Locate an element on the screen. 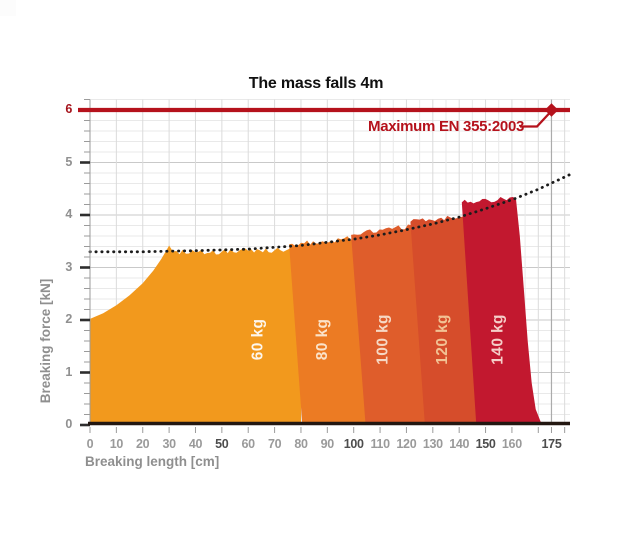 The height and width of the screenshot is (560, 630). x-tick-label: 80 is located at coordinates (301, 444).